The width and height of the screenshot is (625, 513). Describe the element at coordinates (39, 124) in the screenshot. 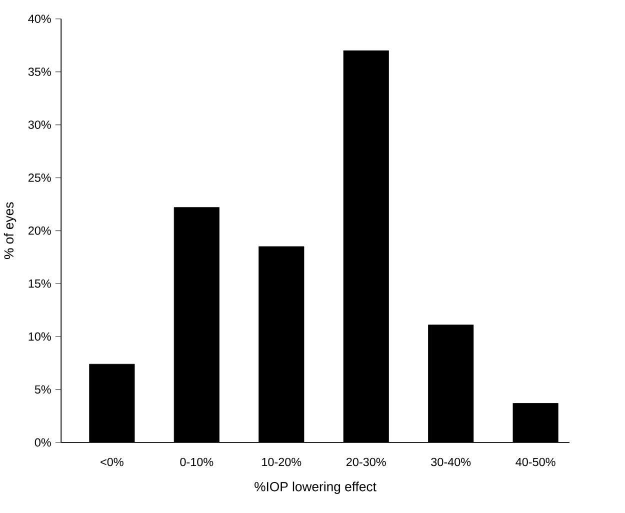

I see `y-tick-label: 30%` at that location.